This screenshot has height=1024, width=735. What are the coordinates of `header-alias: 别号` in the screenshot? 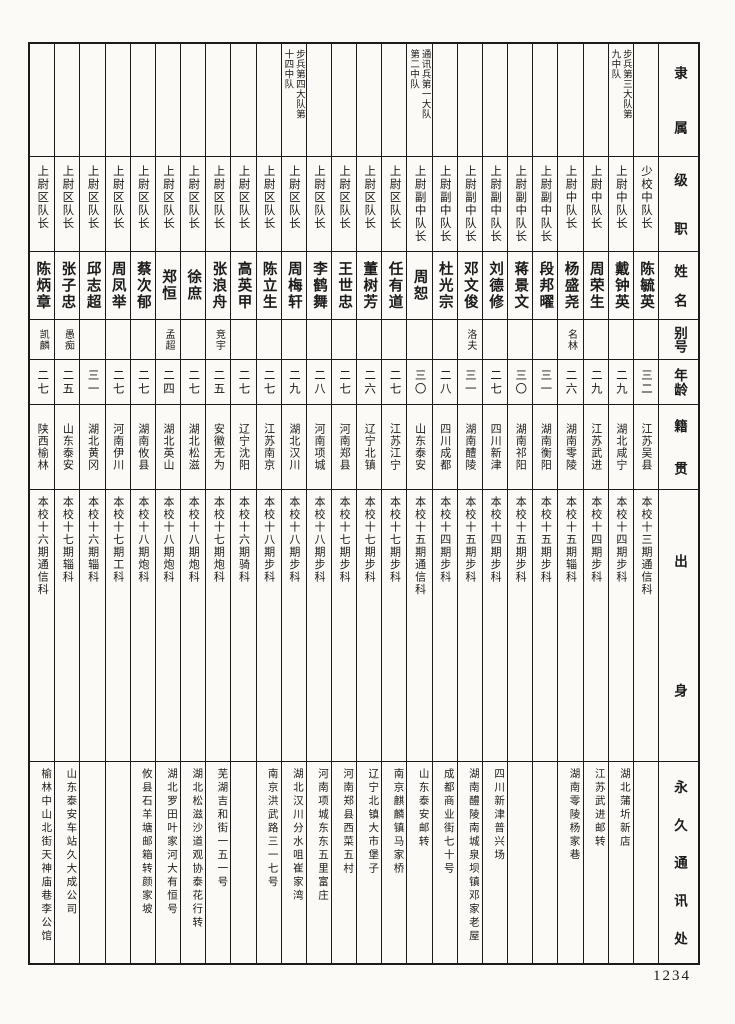 It's located at (678, 340).